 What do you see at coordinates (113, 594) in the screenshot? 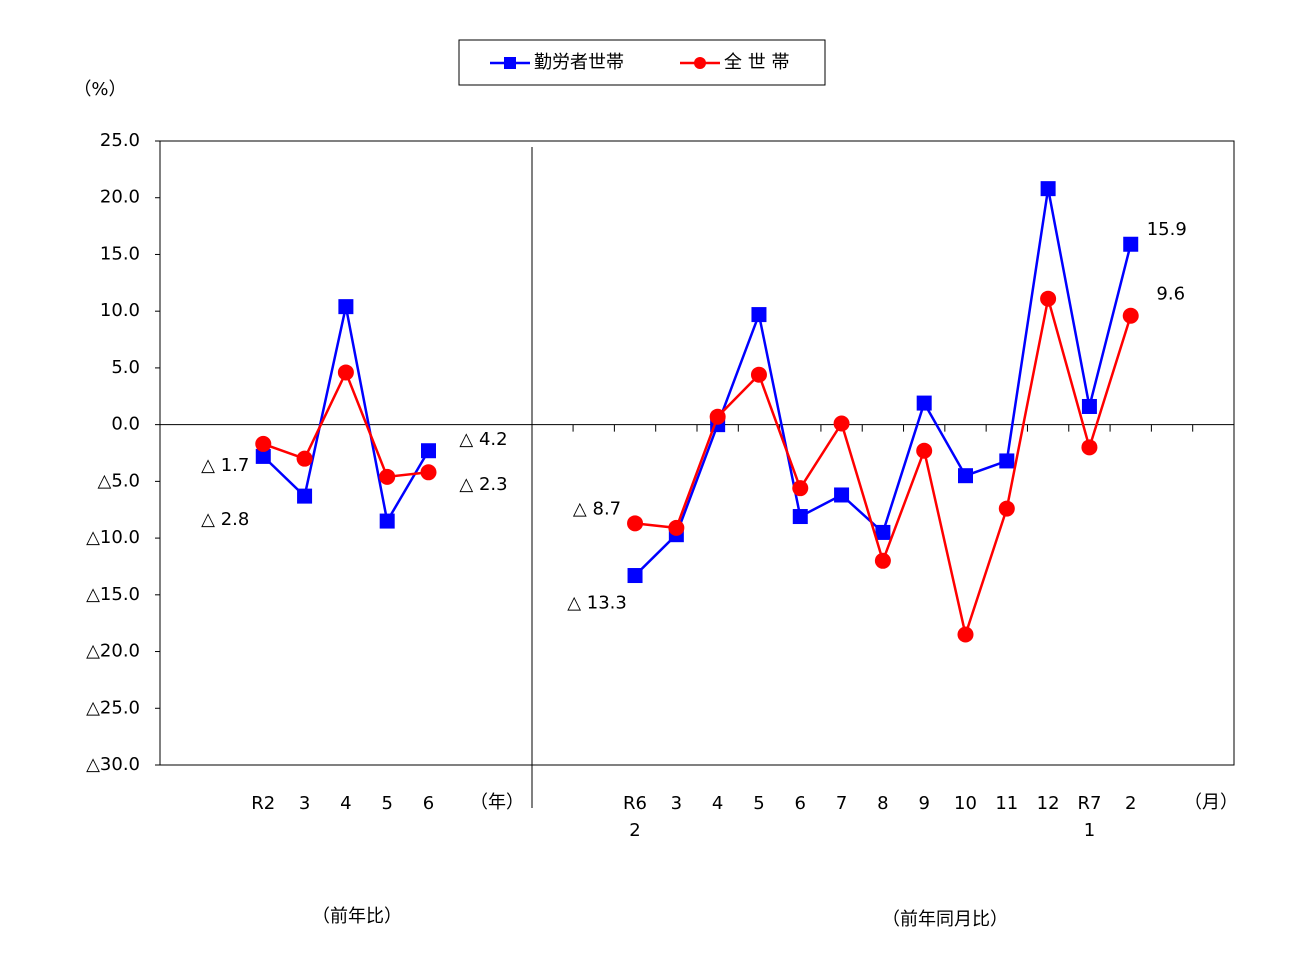
I see `y-tick-label: △15.0` at bounding box center [113, 594].